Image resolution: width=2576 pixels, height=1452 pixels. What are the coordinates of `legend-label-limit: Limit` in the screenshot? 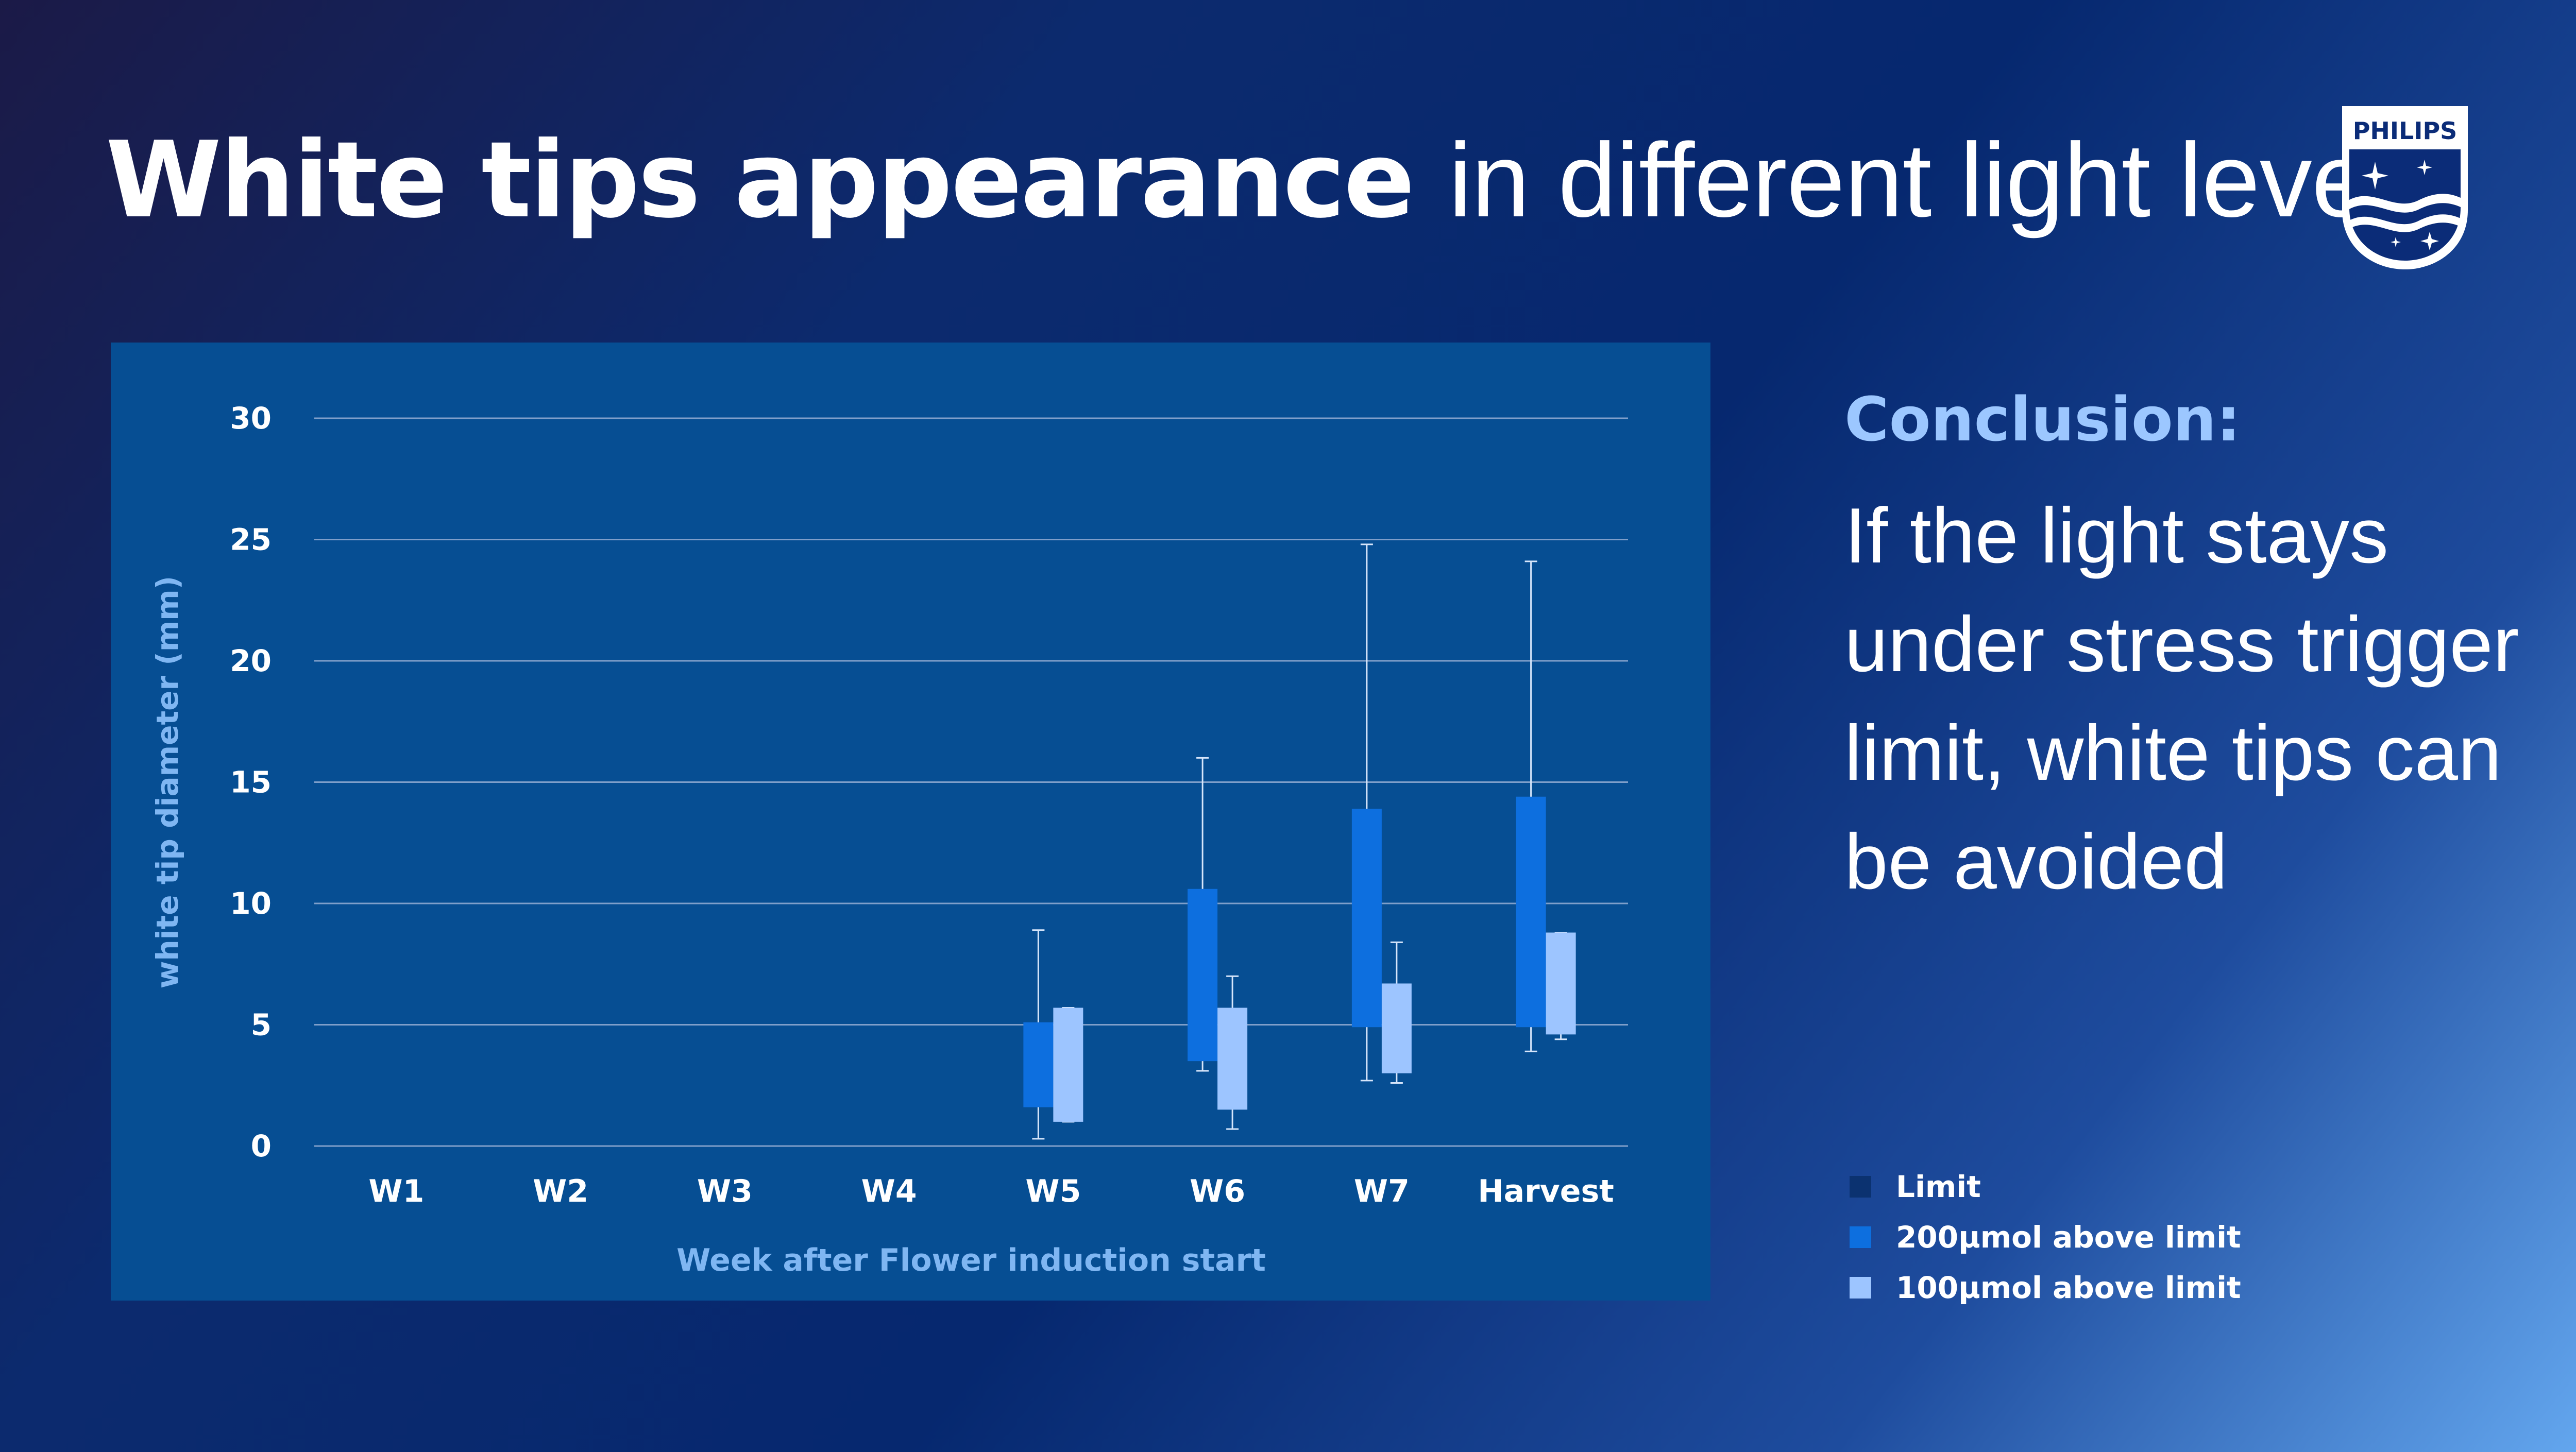 It's located at (1938, 1186).